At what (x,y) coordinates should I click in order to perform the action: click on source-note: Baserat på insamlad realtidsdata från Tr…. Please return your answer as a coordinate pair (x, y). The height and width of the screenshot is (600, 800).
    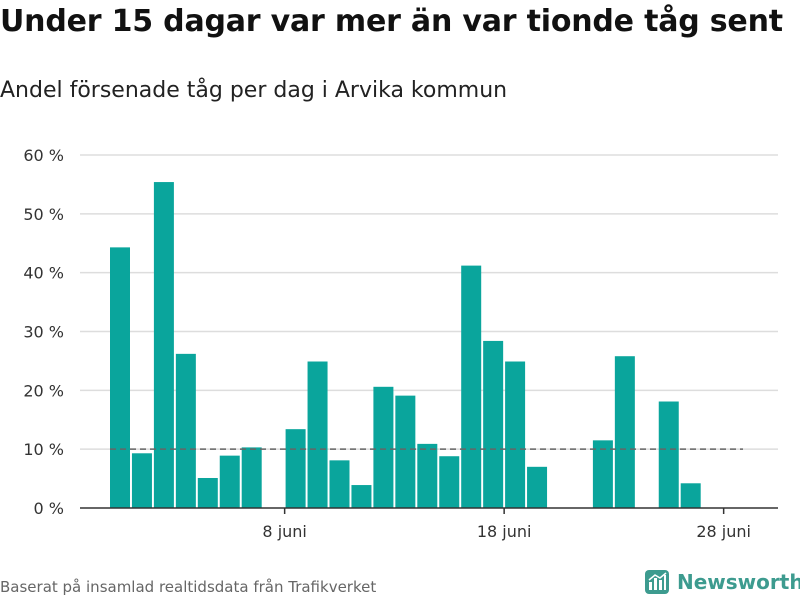
    Looking at the image, I should click on (188, 587).